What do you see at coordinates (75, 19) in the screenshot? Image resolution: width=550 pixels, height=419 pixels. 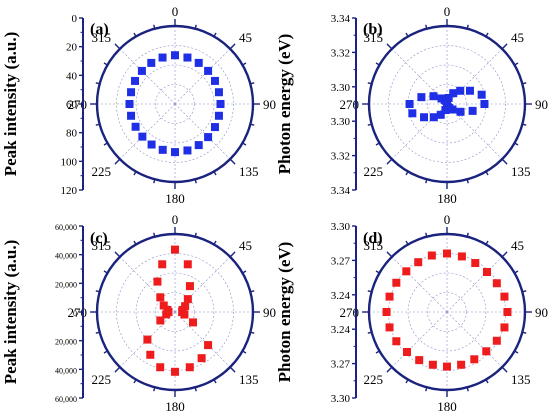 I see `radial-tick-label: 0` at bounding box center [75, 19].